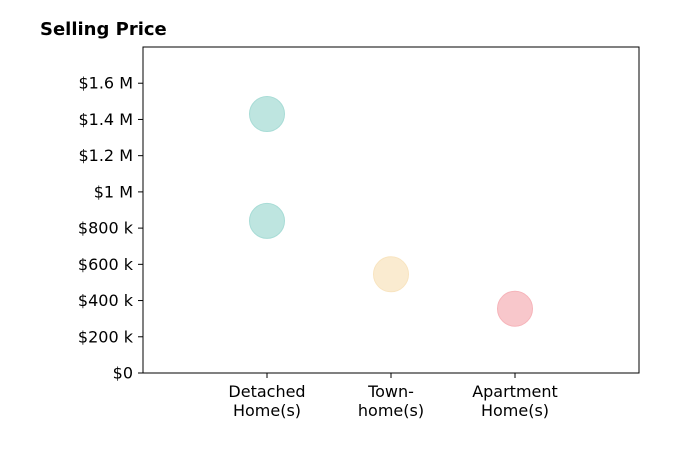  What do you see at coordinates (105, 119) in the screenshot?
I see `y-tick-label: $1.4 M` at bounding box center [105, 119].